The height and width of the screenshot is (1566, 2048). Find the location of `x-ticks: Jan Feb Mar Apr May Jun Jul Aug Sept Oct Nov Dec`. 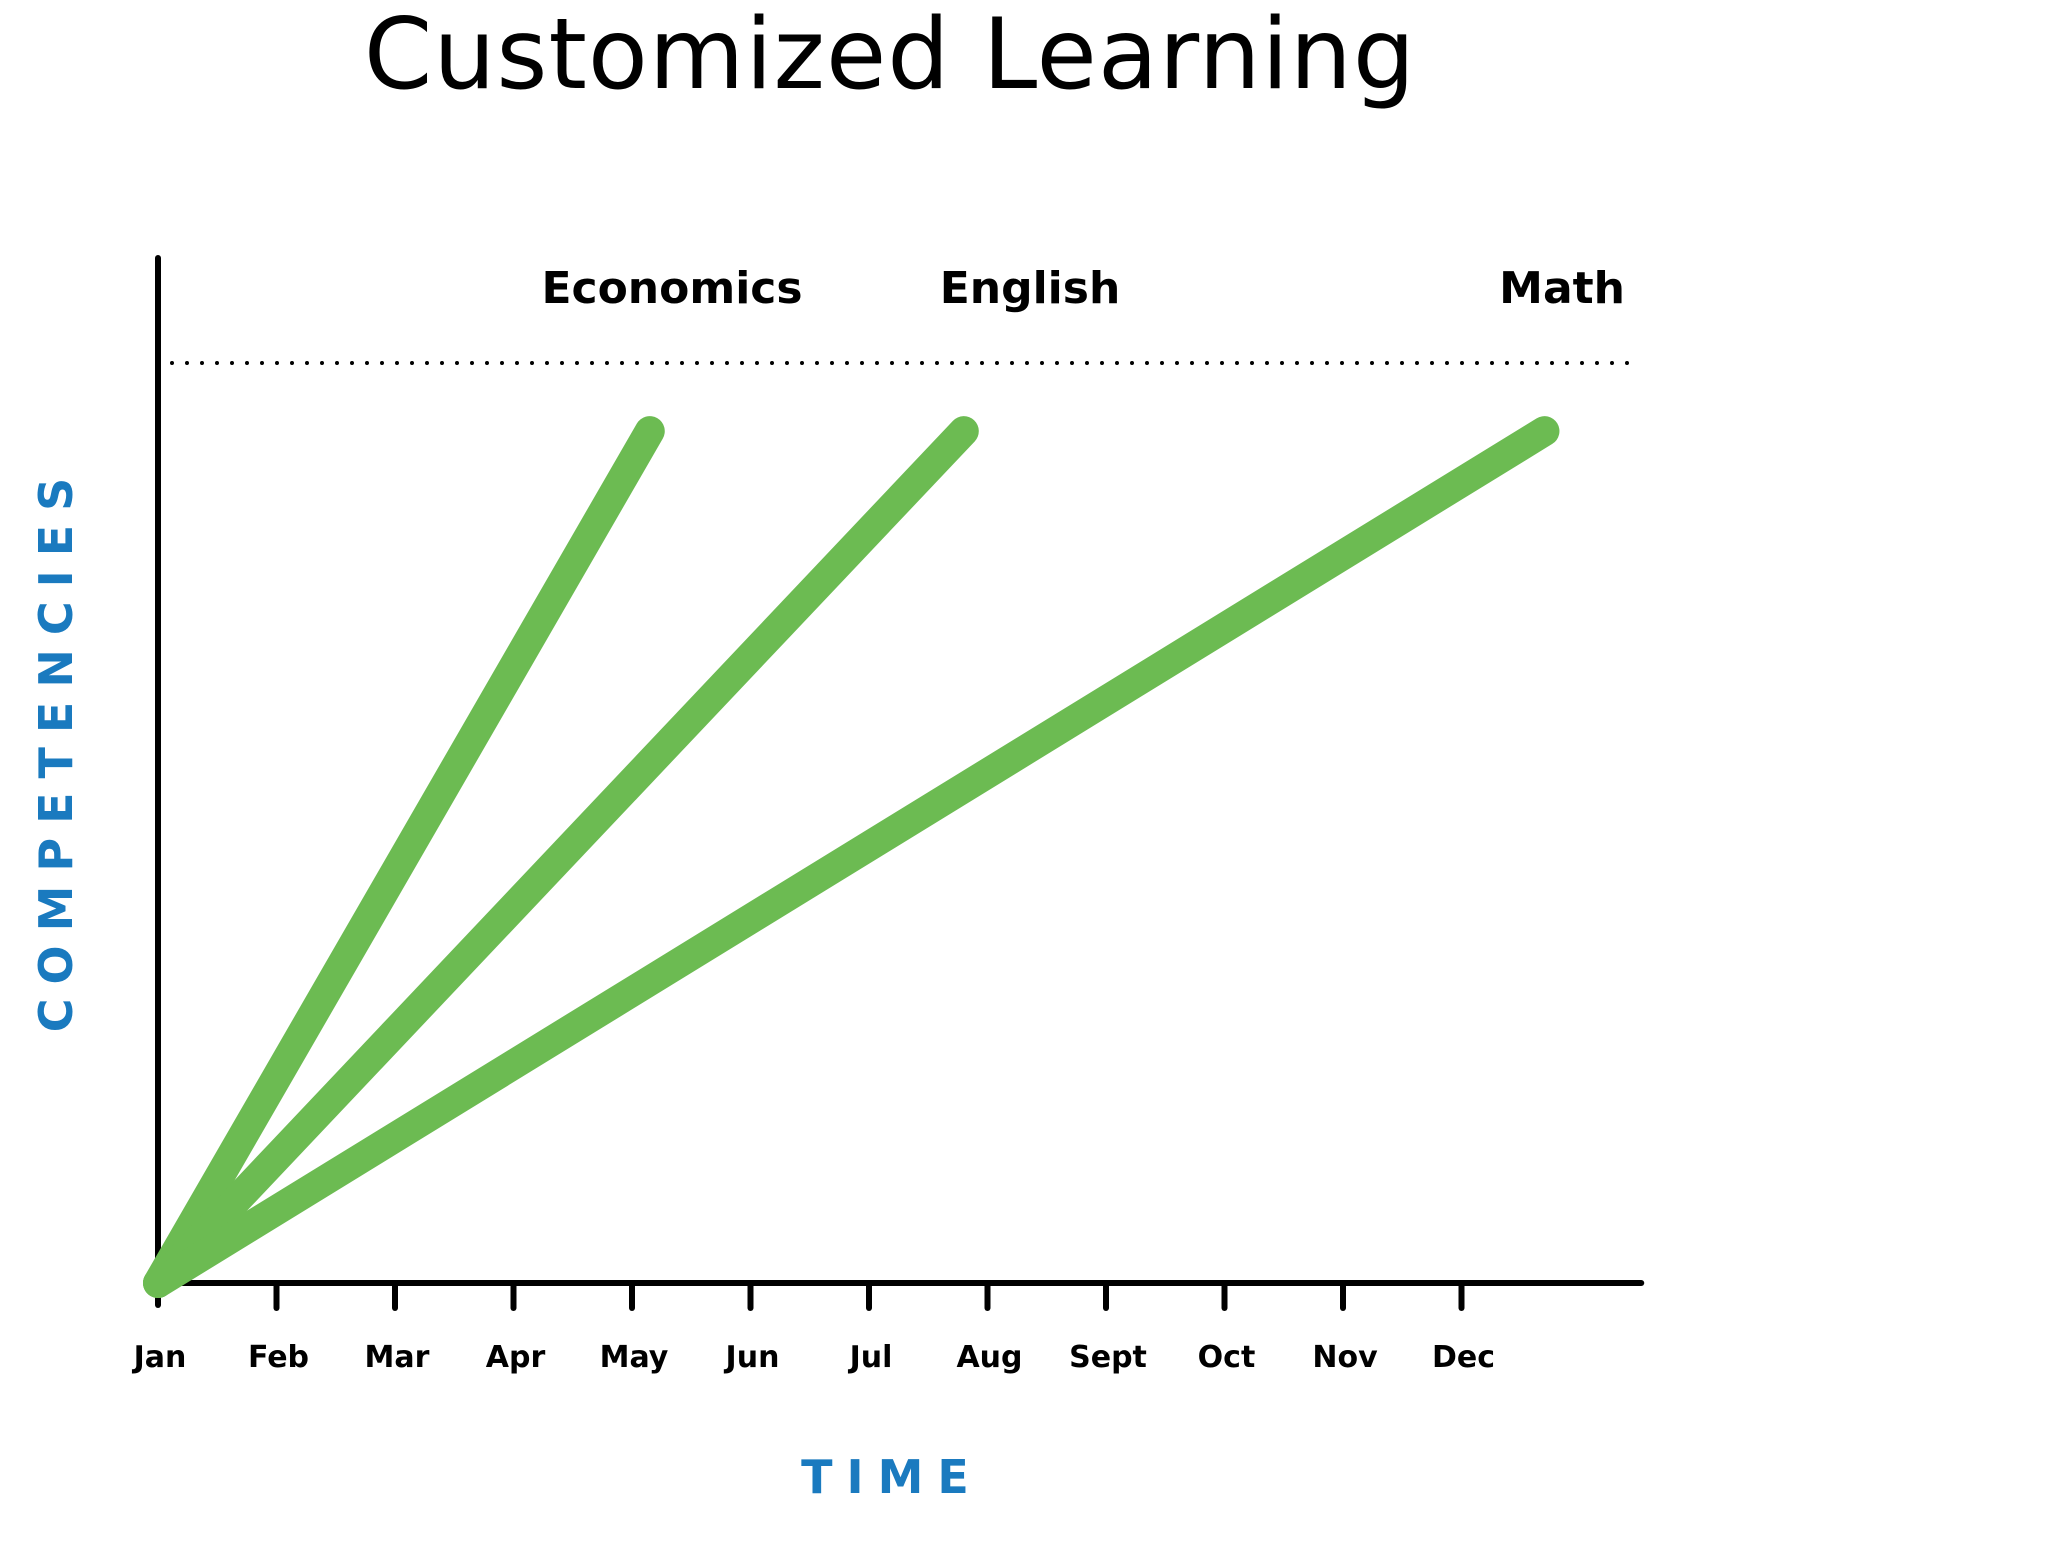

x-ticks: Jan Feb Mar Apr May Jun Jul Aug Sept Oct Nov Dec is located at coordinates (813, 1327).